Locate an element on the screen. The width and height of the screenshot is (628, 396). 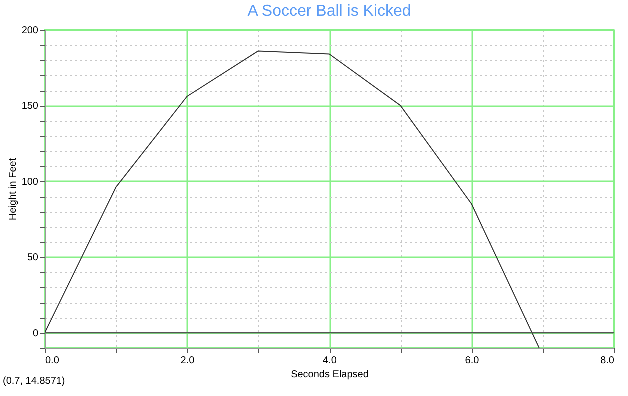
x-tick-label: 4.0 is located at coordinates (330, 361).